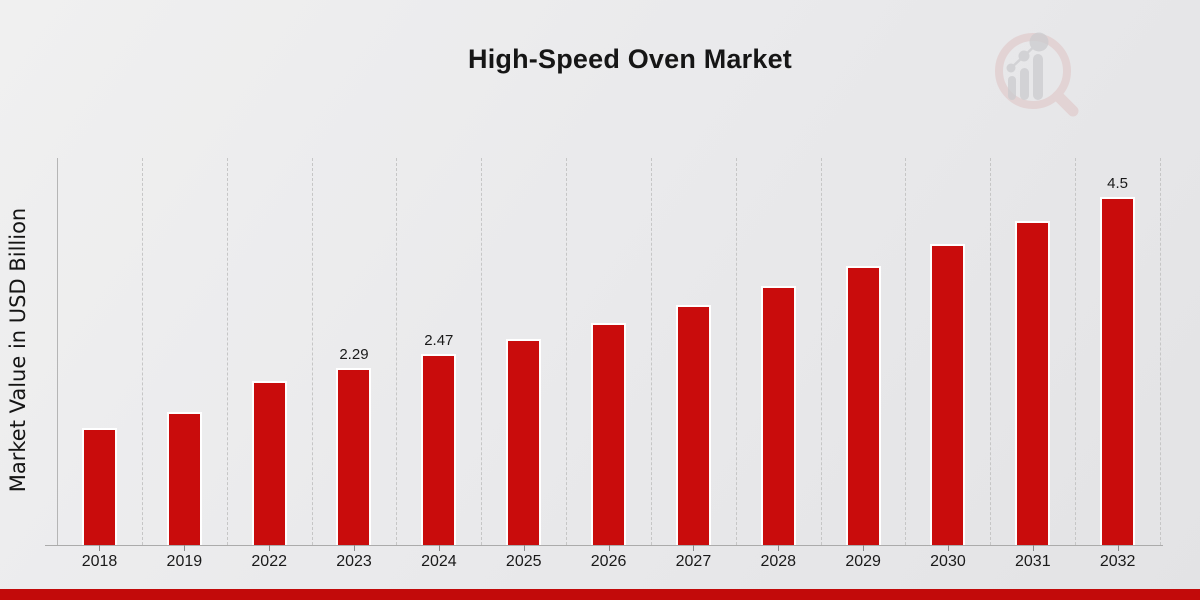 The height and width of the screenshot is (600, 1200). Describe the element at coordinates (1117, 561) in the screenshot. I see `x-axis-label-2032: 2032` at that location.